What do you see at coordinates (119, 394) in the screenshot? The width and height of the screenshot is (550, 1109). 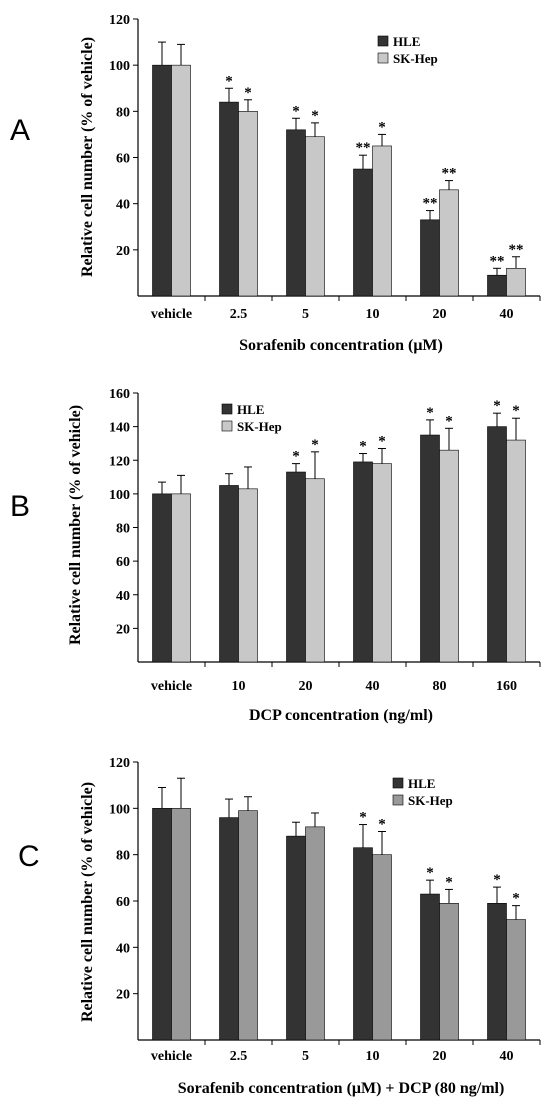 I see `y-tick-label: 160` at bounding box center [119, 394].